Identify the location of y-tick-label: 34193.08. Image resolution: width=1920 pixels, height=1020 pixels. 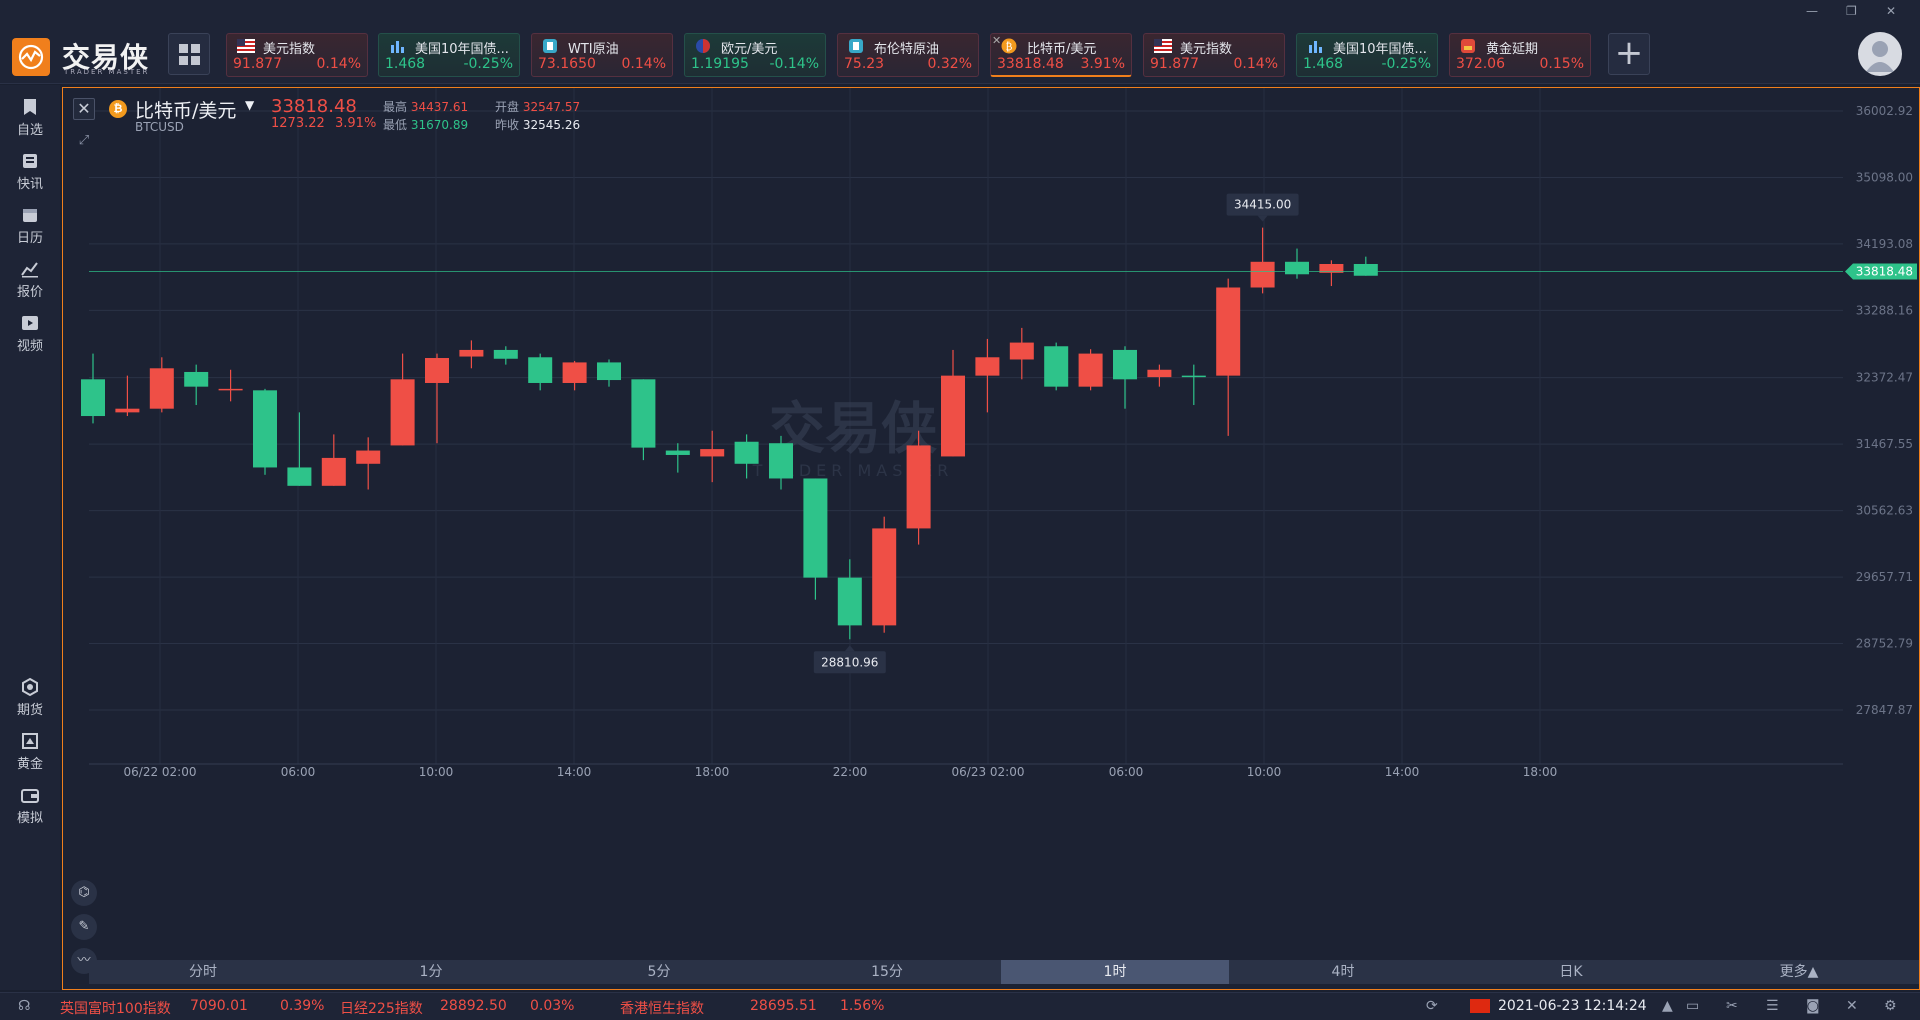
(1884, 244).